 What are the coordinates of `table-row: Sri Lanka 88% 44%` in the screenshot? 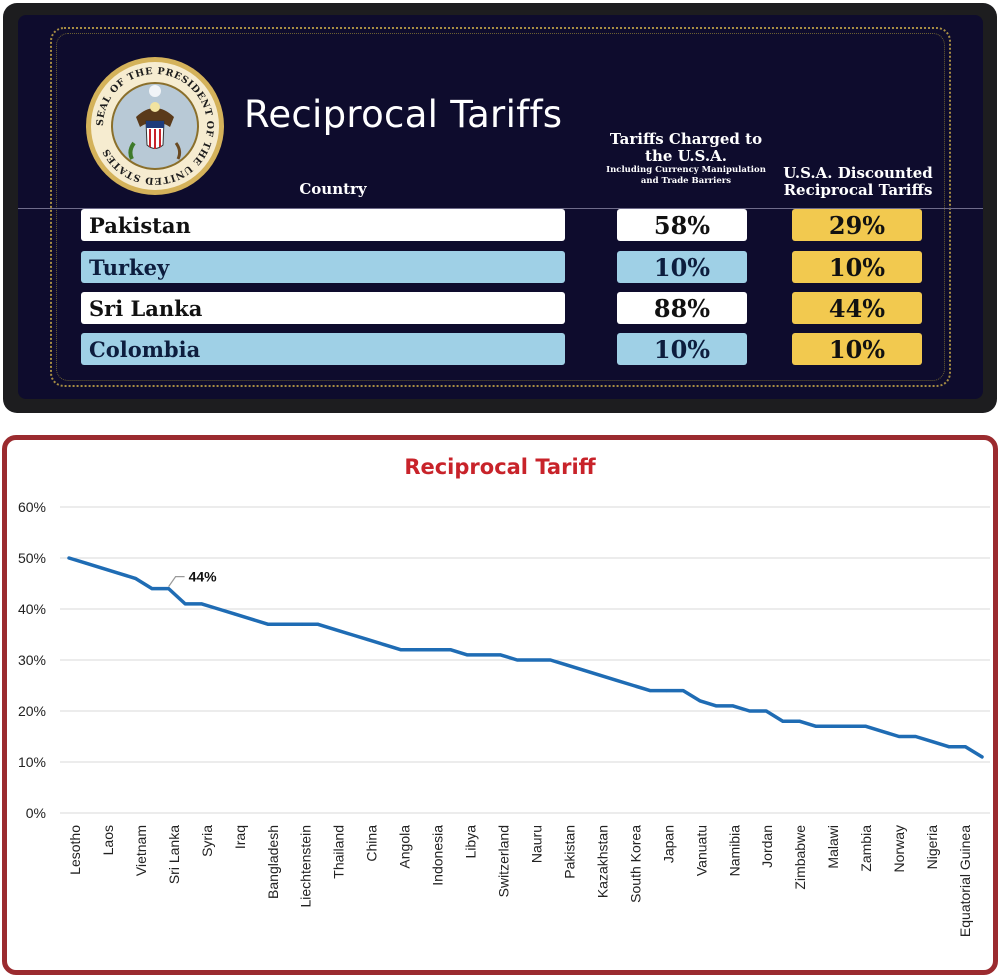 It's located at (500, 308).